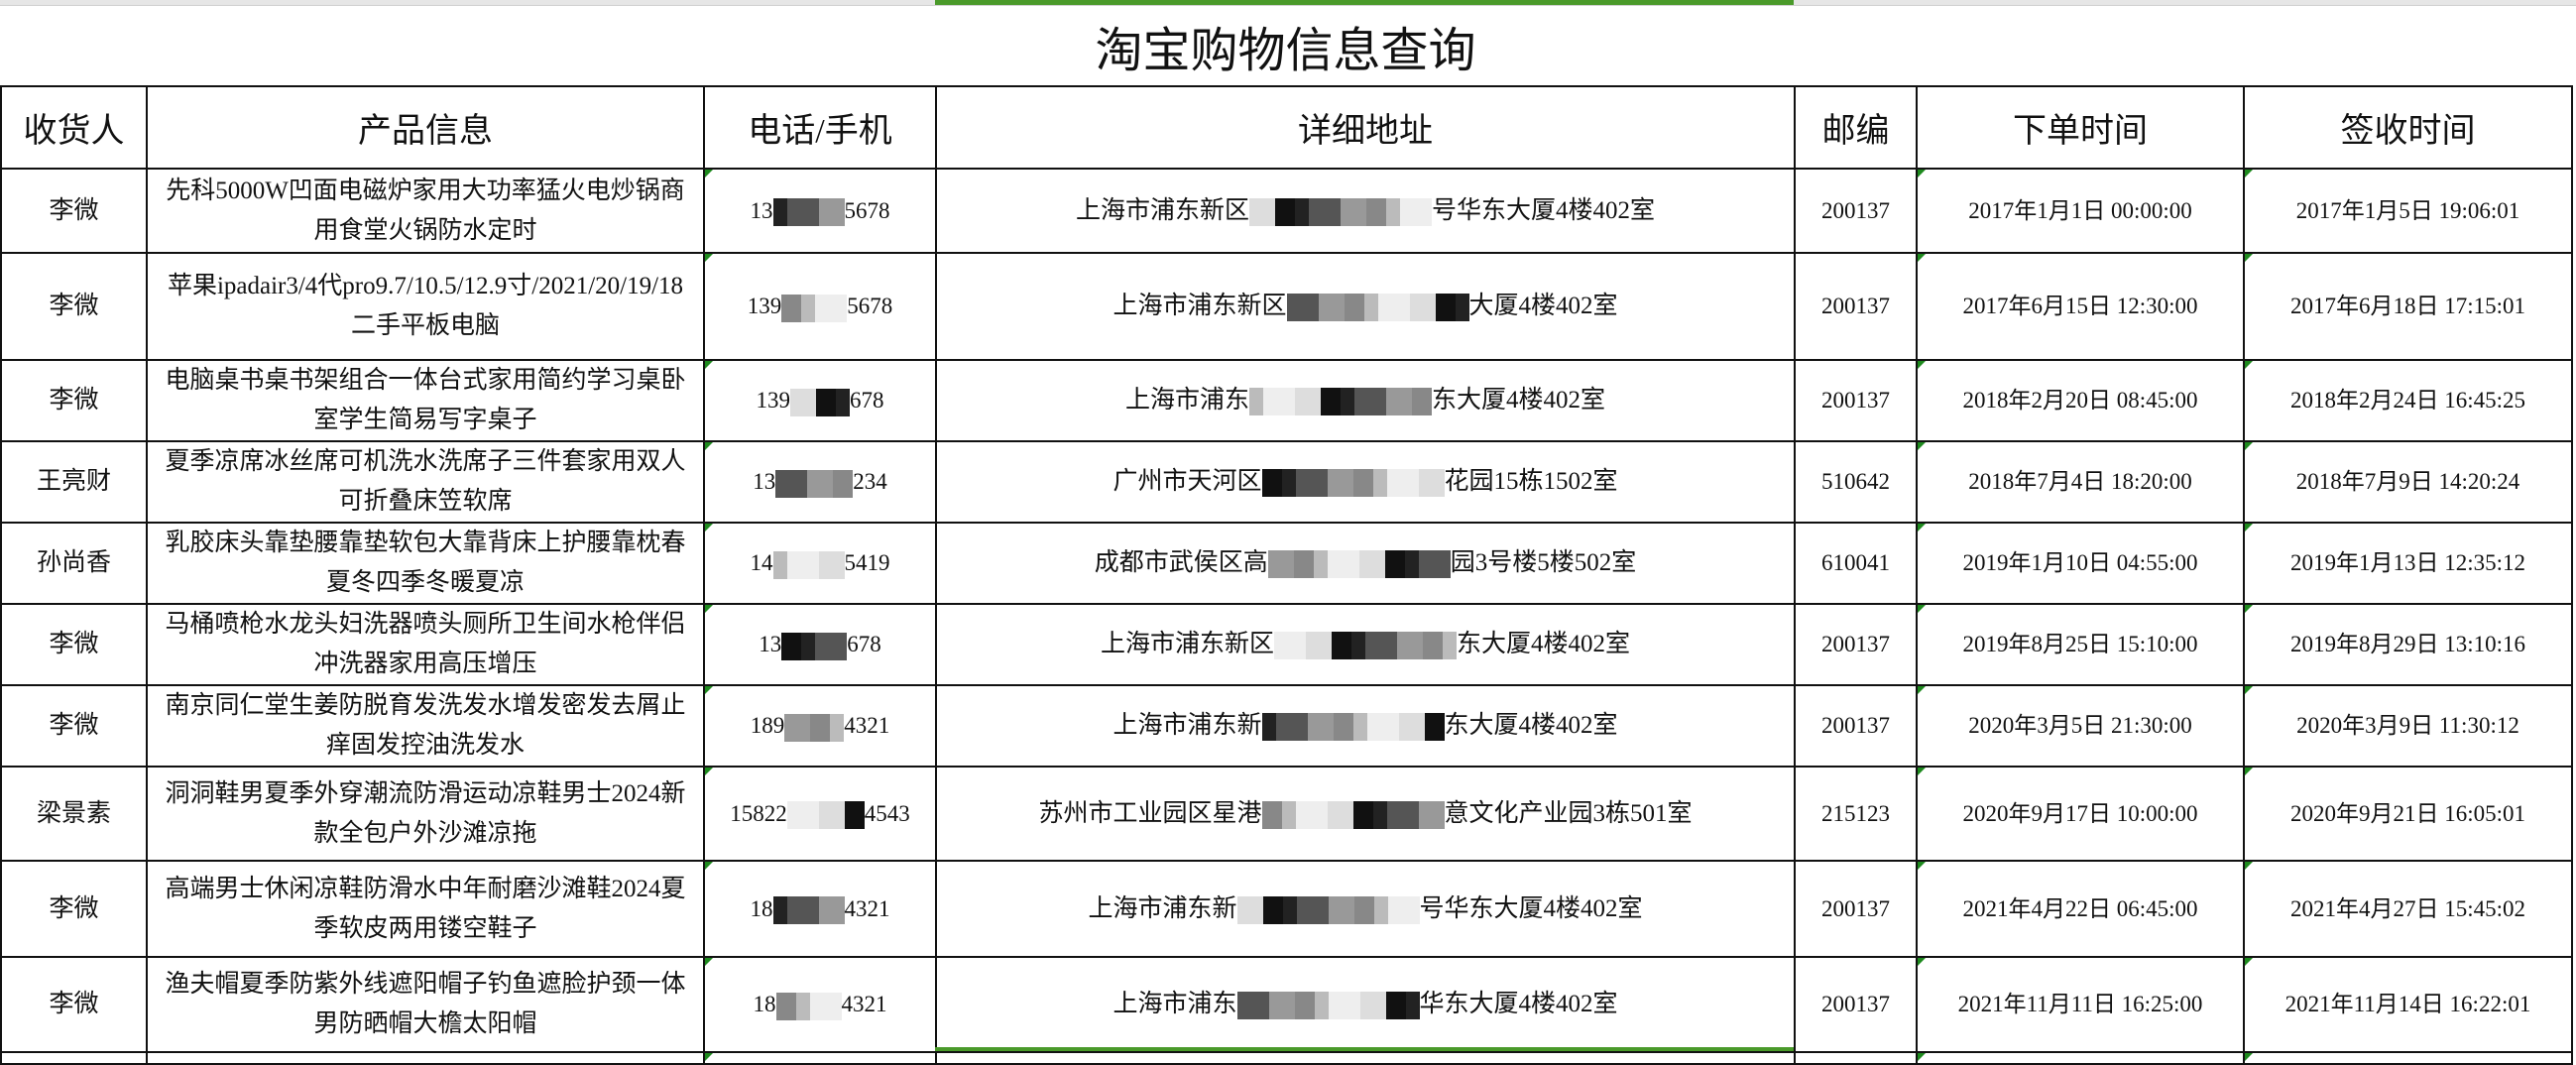 This screenshot has height=1065, width=2576. Describe the element at coordinates (425, 211) in the screenshot. I see `product-cell: 先科5000W凹面电磁炉家用大功率猛火电炒锅商用食堂火锅防水定时` at that location.